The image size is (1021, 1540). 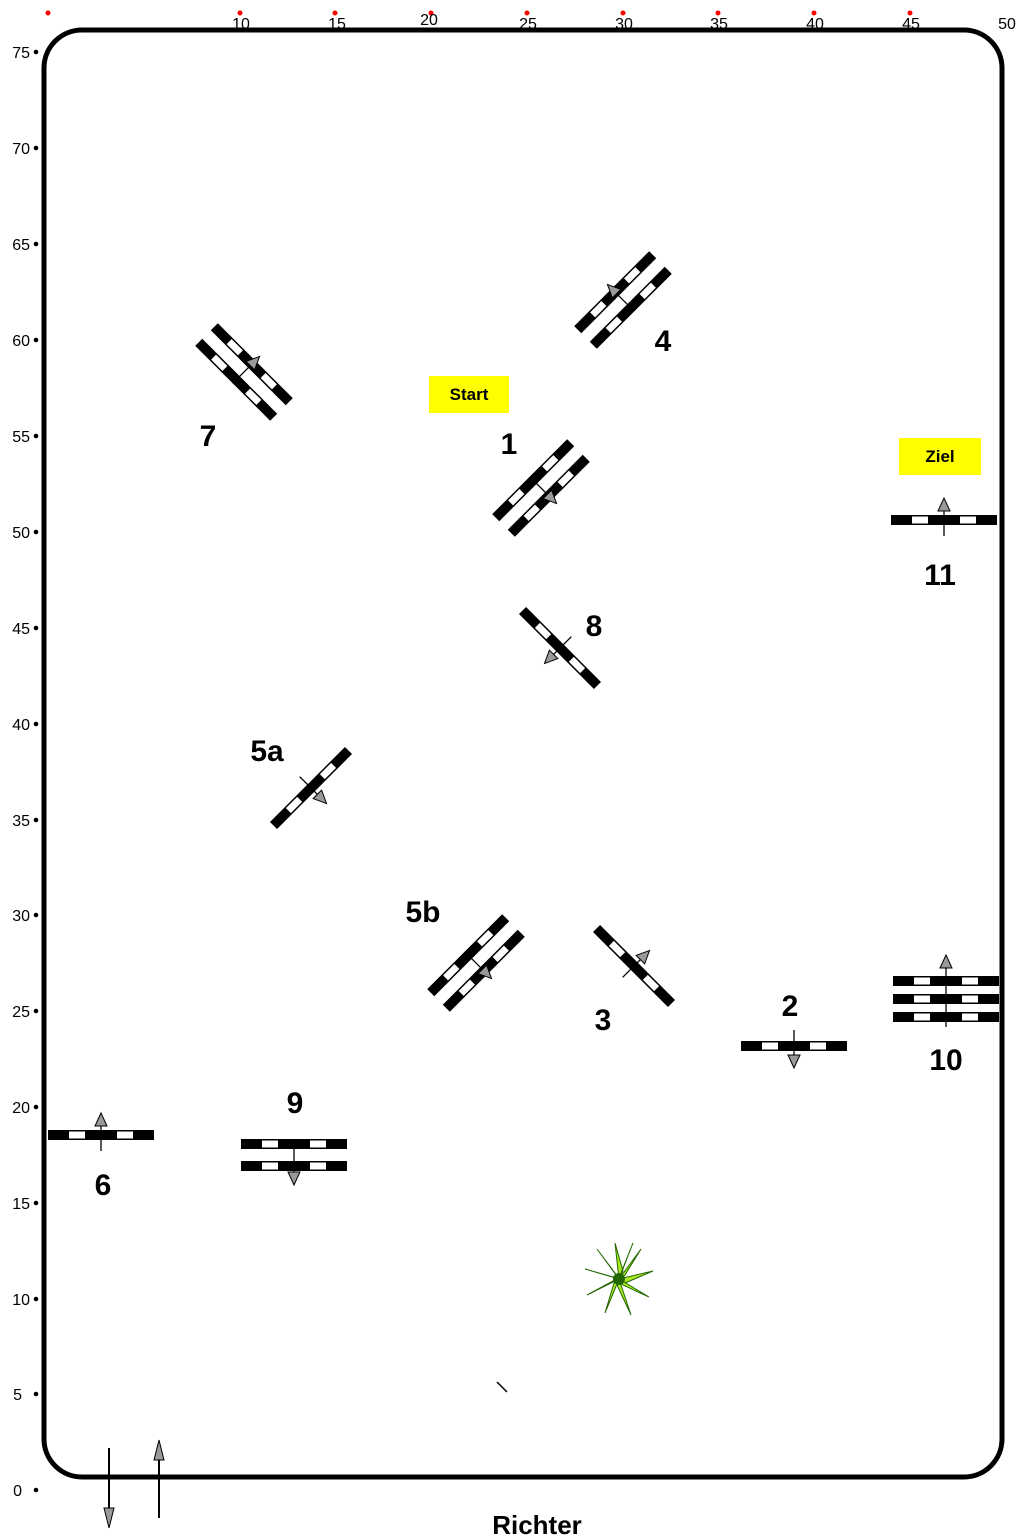 What do you see at coordinates (1007, 24) in the screenshot?
I see `x-tick-label: 50` at bounding box center [1007, 24].